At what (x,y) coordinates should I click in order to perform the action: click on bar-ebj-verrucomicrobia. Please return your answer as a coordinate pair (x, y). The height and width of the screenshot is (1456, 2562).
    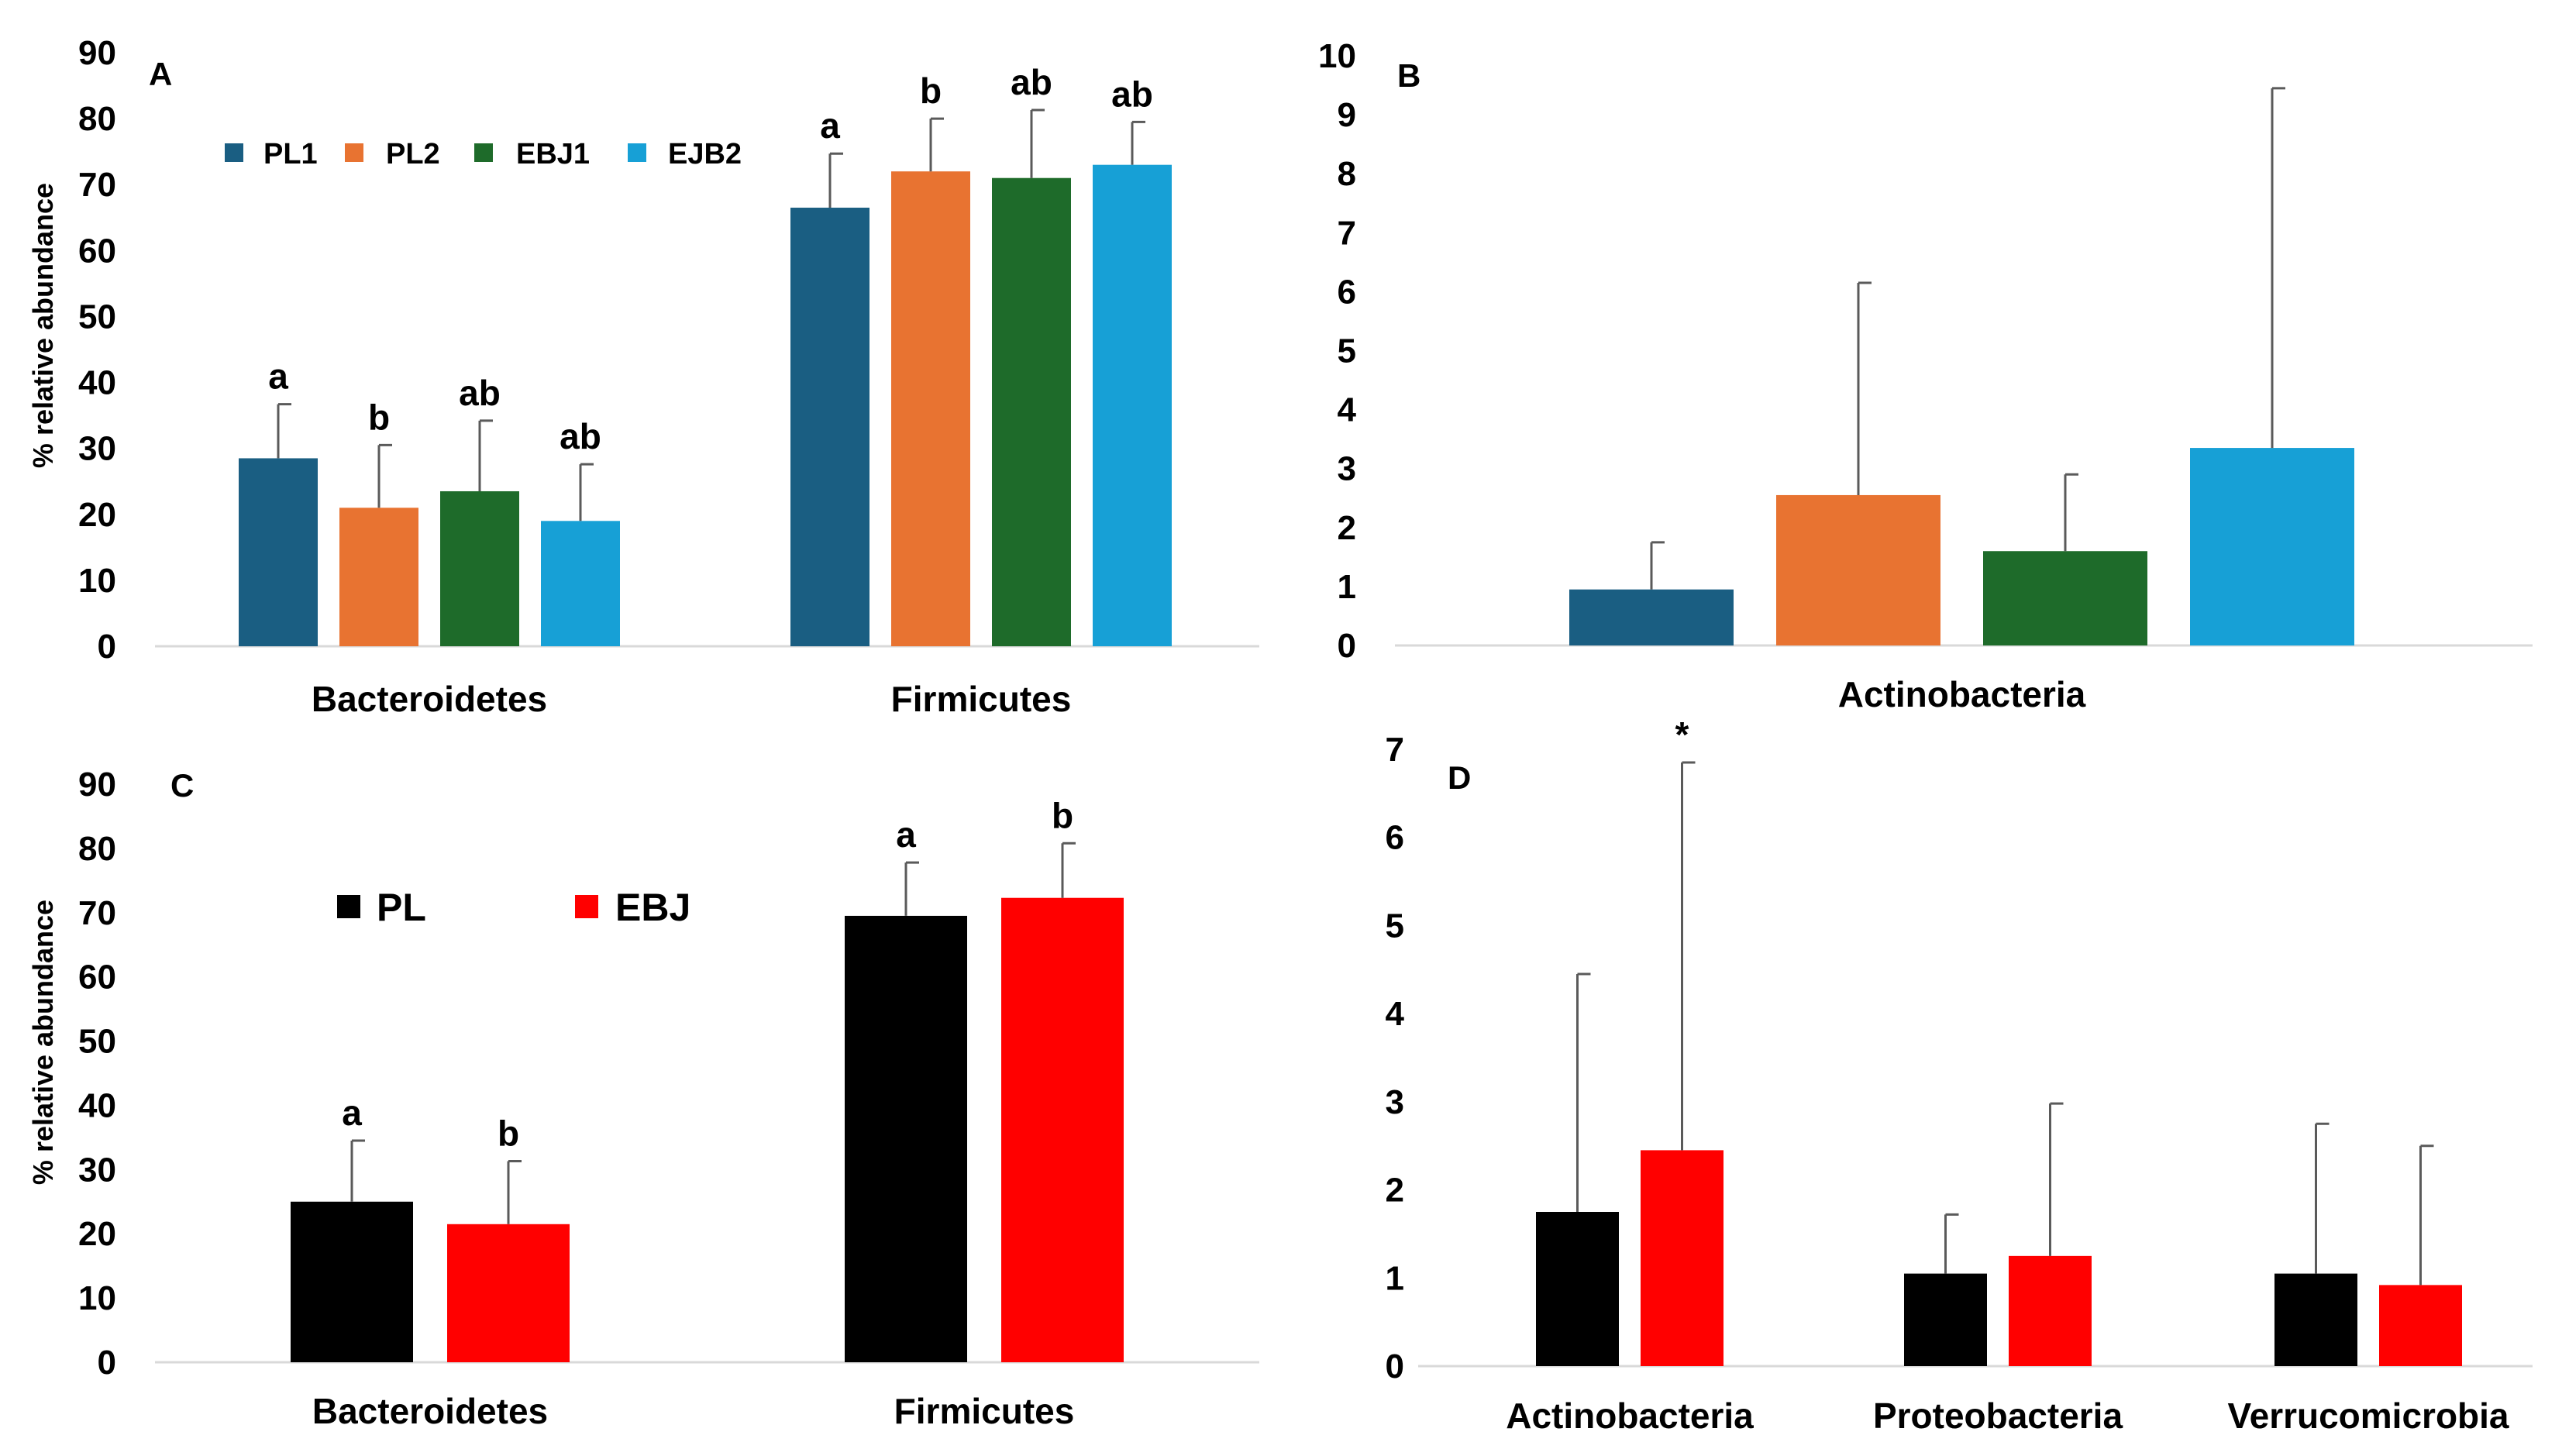
    Looking at the image, I should click on (2421, 1325).